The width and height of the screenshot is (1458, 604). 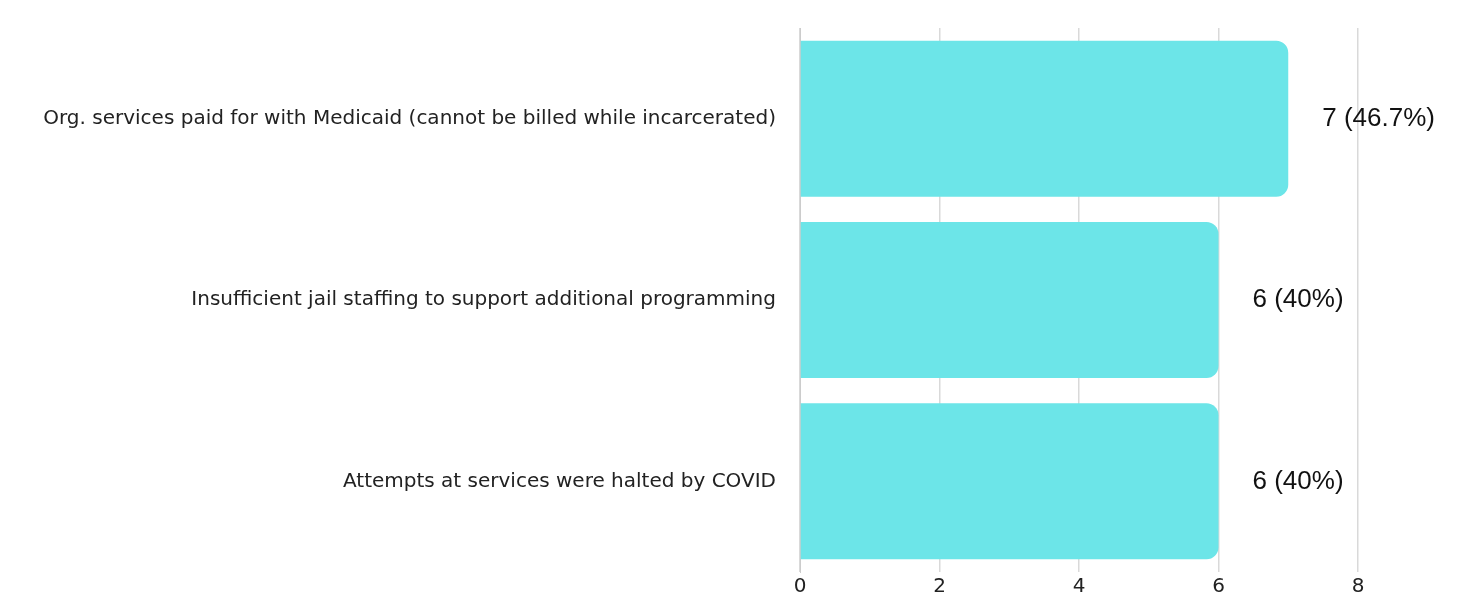 What do you see at coordinates (1079, 585) in the screenshot?
I see `x-tick-label: 4` at bounding box center [1079, 585].